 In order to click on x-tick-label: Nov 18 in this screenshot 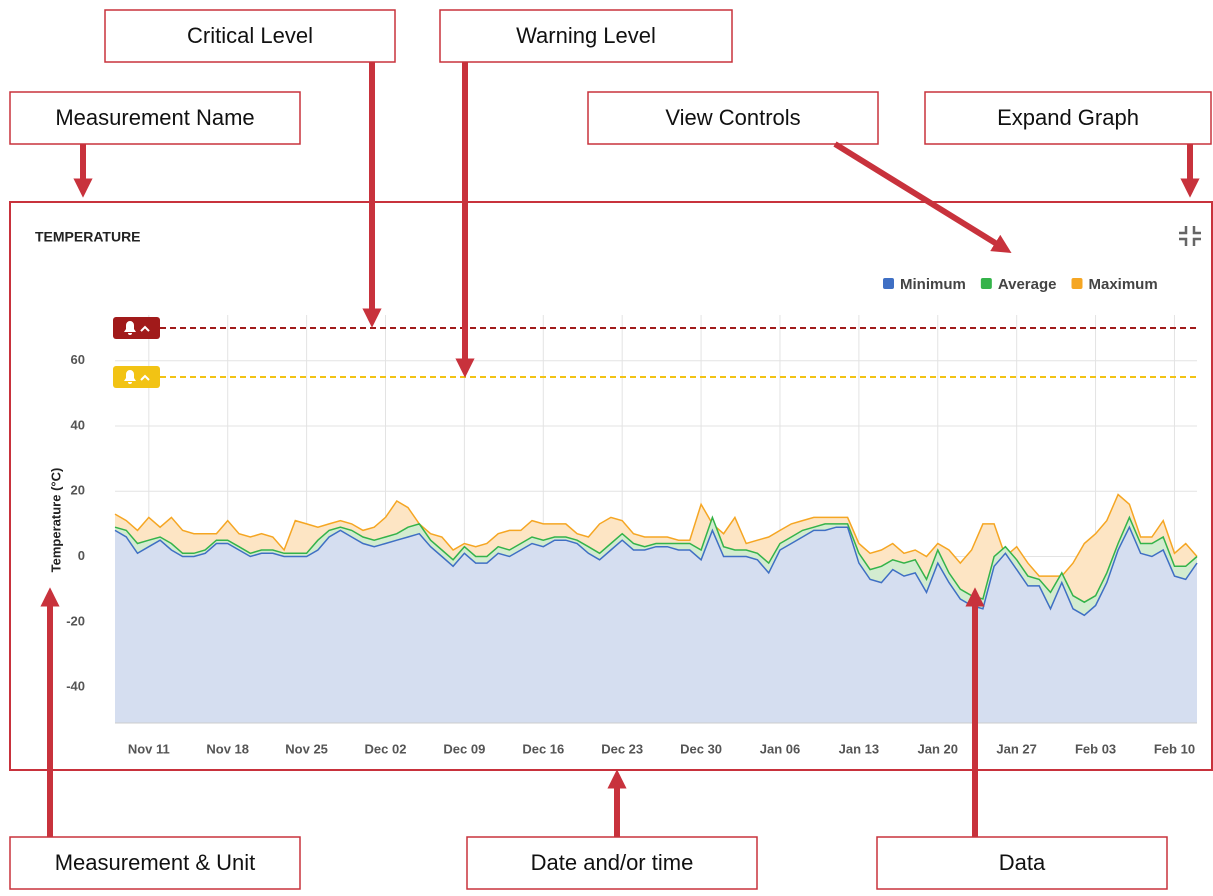, I will do `click(227, 748)`.